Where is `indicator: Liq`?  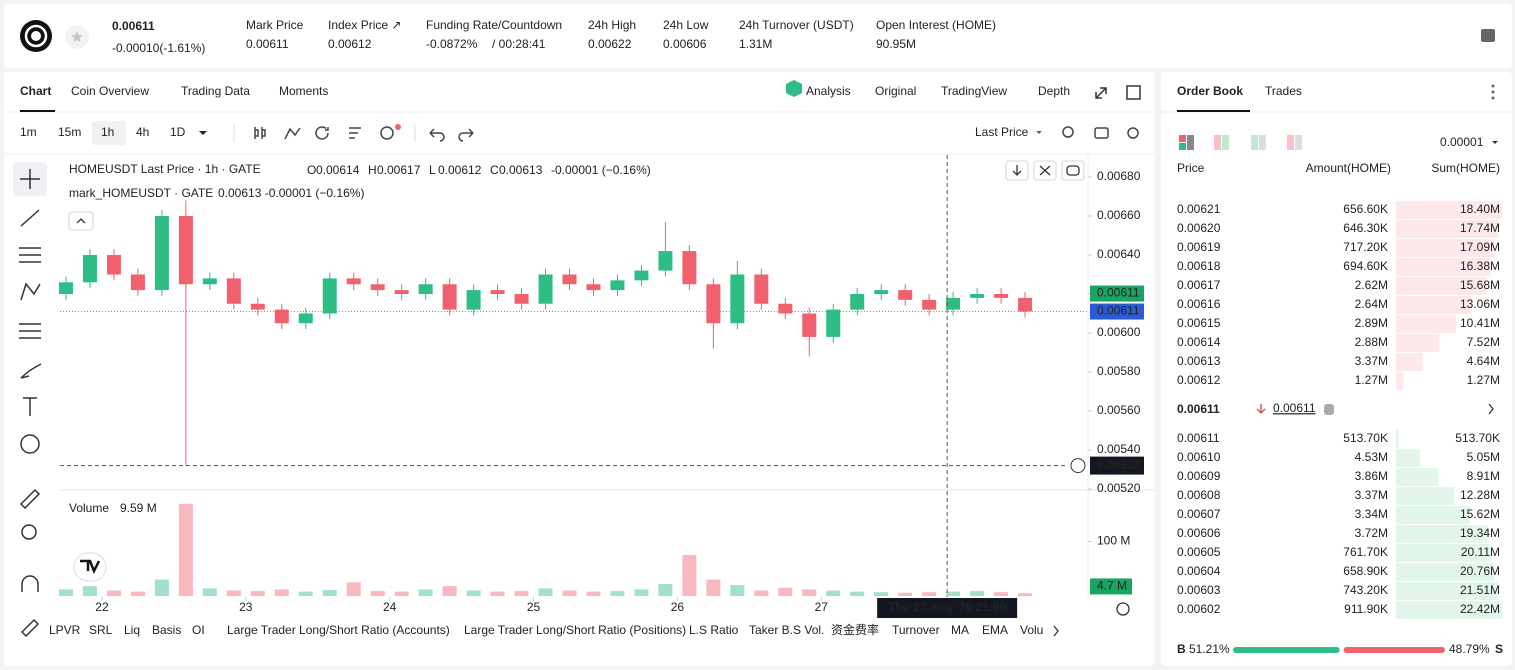
indicator: Liq is located at coordinates (132, 630).